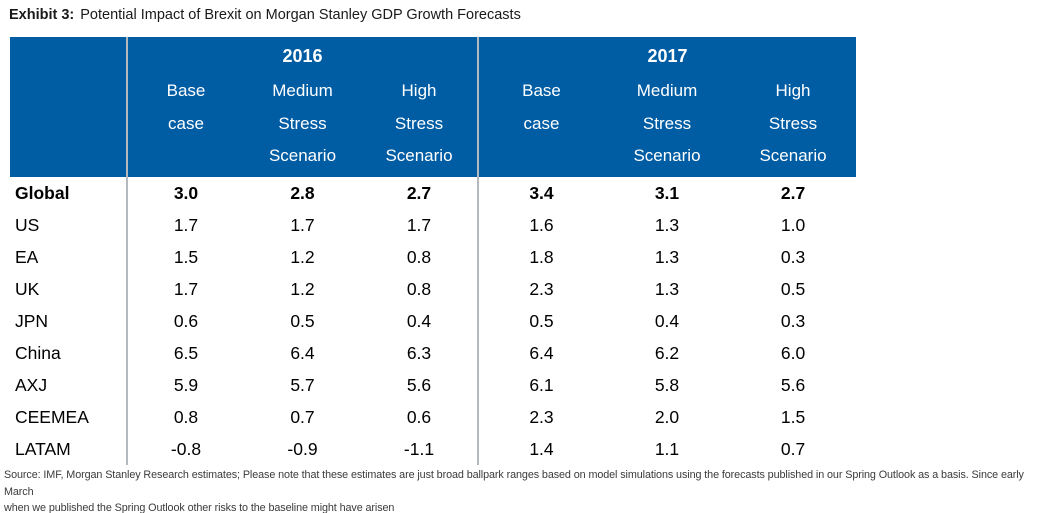 The width and height of the screenshot is (1056, 513). I want to click on year-header-2017: 2017, so click(666, 56).